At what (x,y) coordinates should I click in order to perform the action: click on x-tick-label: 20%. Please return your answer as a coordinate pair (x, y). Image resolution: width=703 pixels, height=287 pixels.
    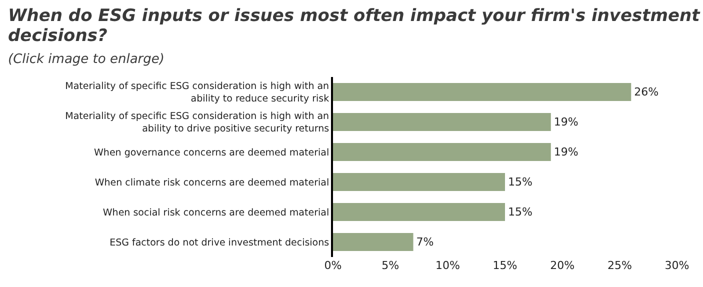
    Looking at the image, I should click on (562, 265).